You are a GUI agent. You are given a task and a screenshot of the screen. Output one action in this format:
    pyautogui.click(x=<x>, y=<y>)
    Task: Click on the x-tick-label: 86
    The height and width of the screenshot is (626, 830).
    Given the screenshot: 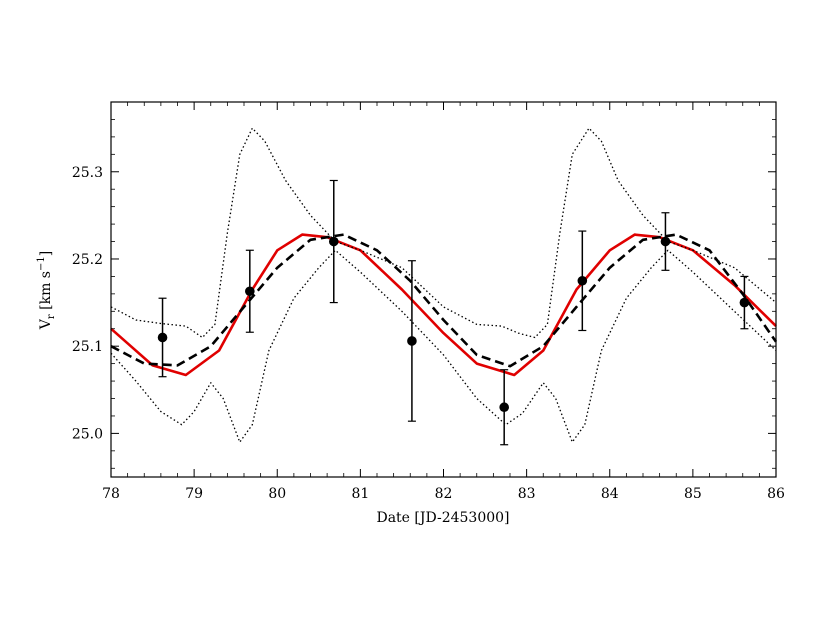 What is the action you would take?
    pyautogui.click(x=776, y=494)
    